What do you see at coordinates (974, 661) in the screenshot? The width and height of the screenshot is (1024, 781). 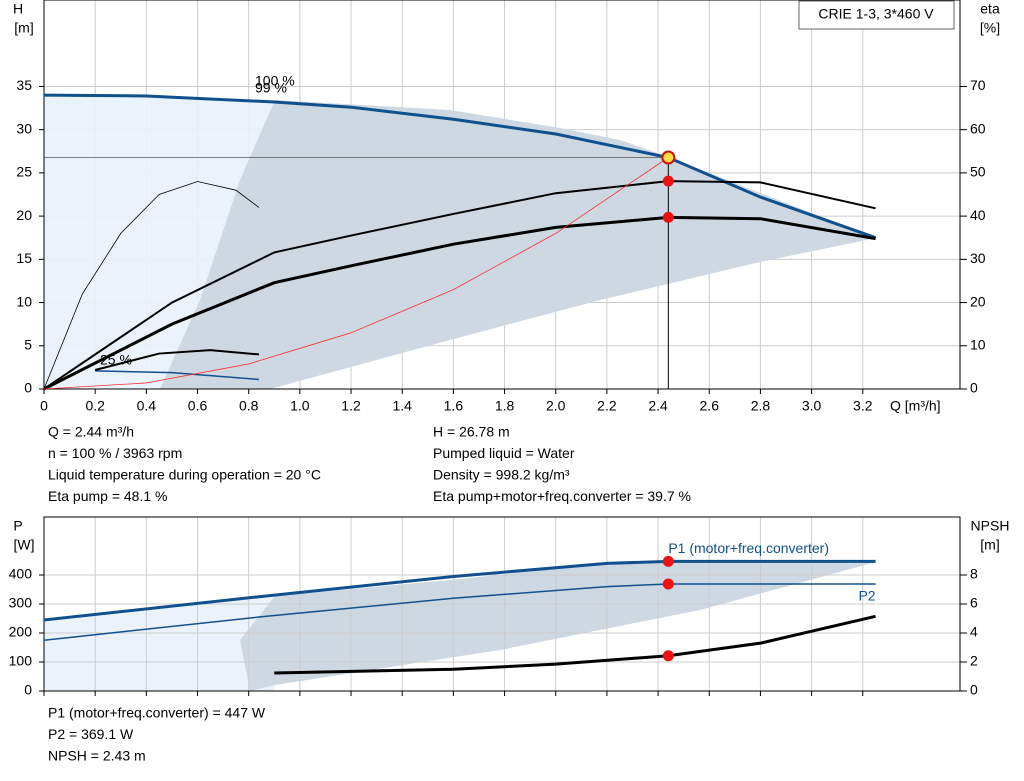 I see `y2-tick-label: 2` at bounding box center [974, 661].